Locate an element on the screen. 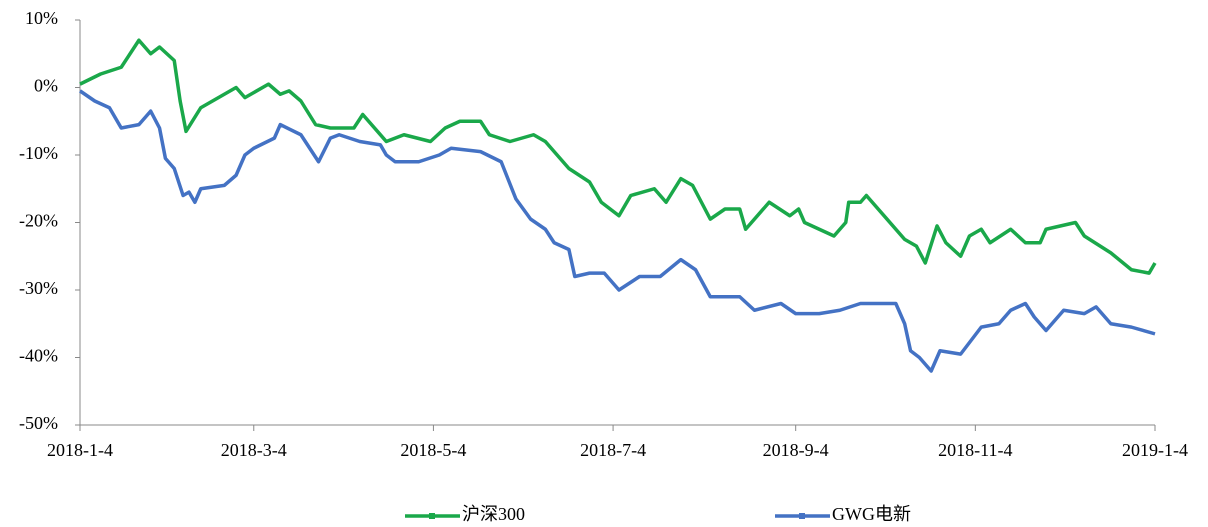  y-tick-label: -40% is located at coordinates (38, 356).